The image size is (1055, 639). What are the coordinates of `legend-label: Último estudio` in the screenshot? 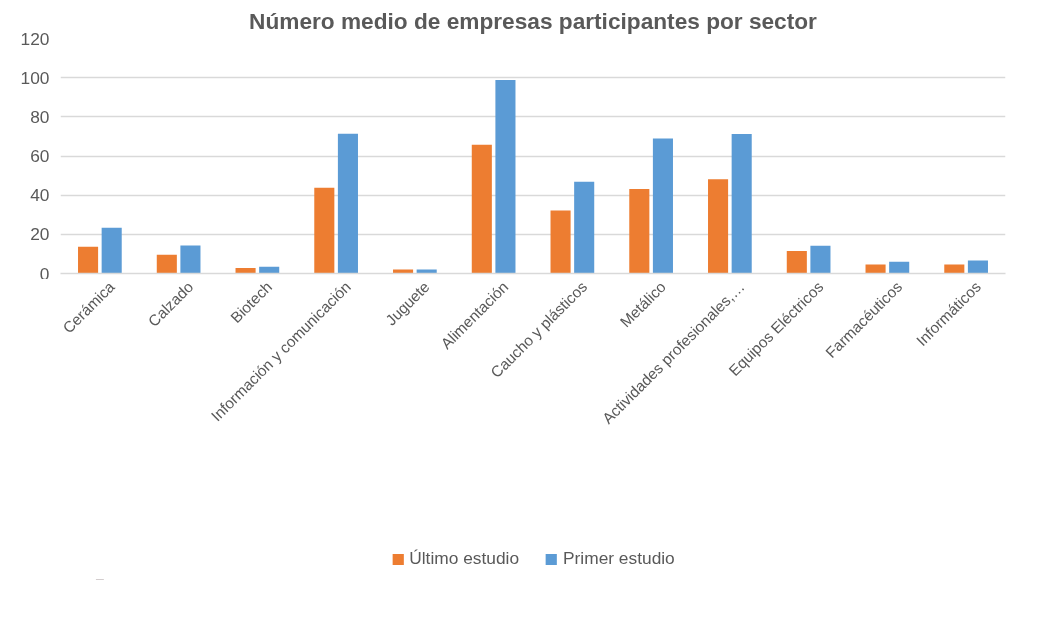 It's located at (464, 558).